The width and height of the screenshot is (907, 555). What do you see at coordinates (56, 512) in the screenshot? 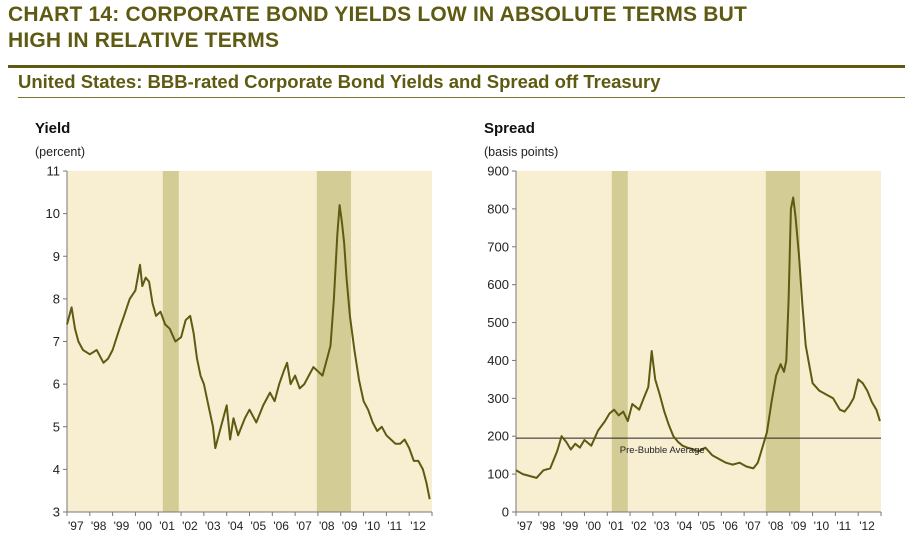
I see `yield-y-tick-label: 3` at bounding box center [56, 512].